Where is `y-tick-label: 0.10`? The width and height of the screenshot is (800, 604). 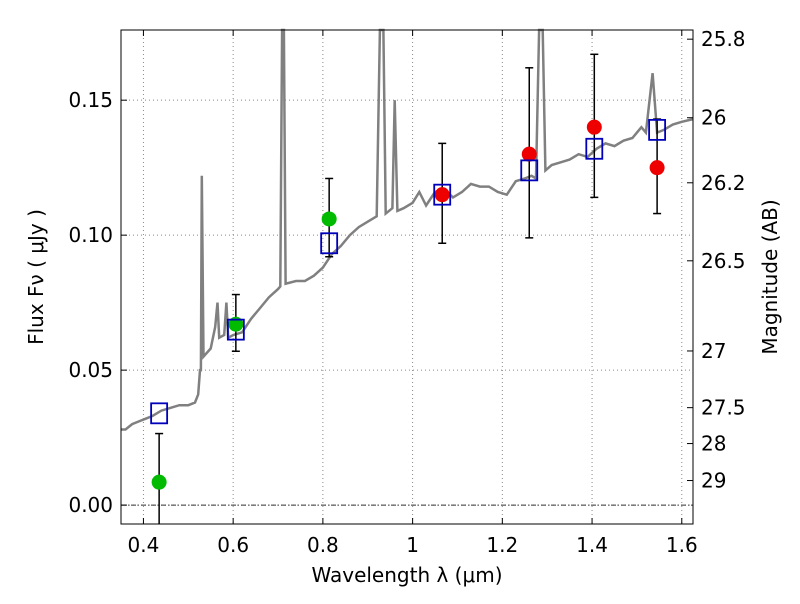
y-tick-label: 0.10 is located at coordinates (90, 235).